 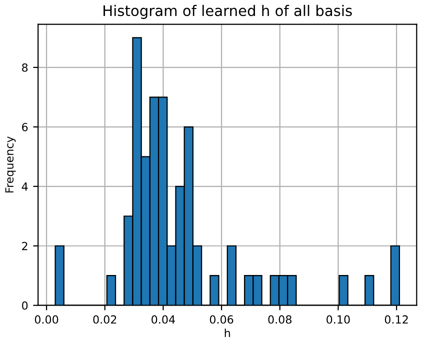 What do you see at coordinates (25, 186) in the screenshot?
I see `y-tick-label: 4` at bounding box center [25, 186].